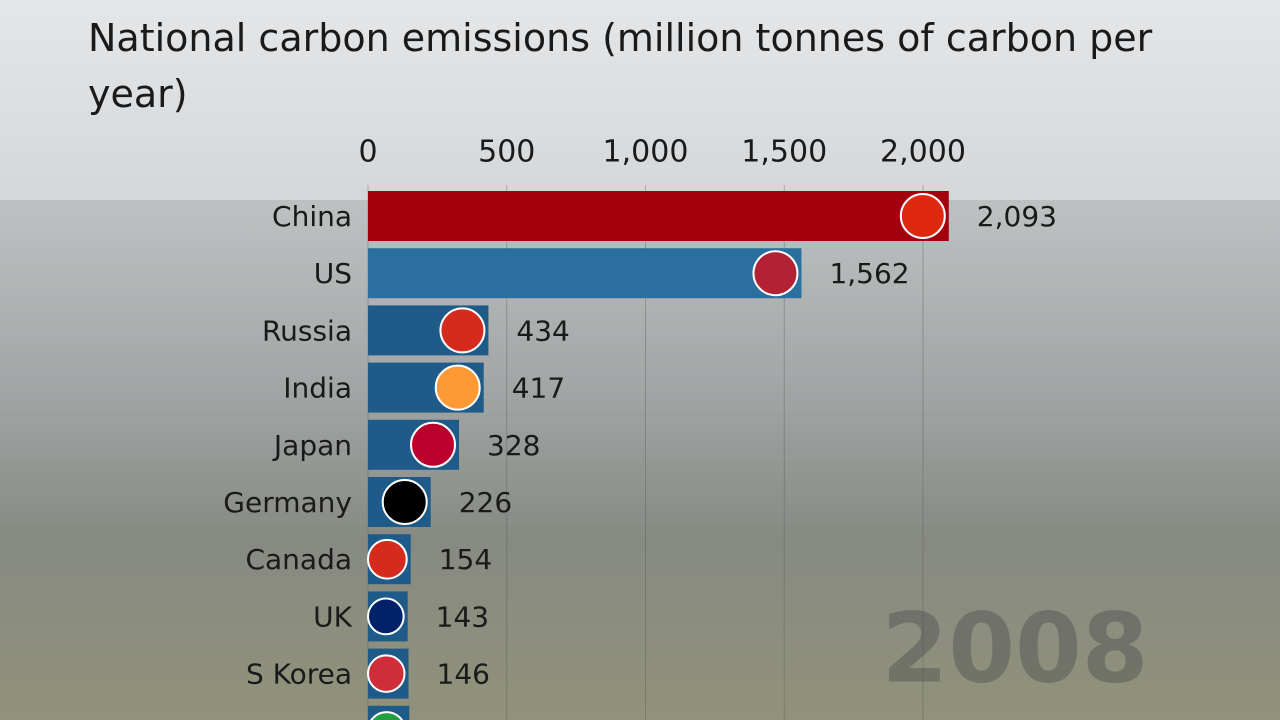 Image resolution: width=1280 pixels, height=720 pixels. I want to click on value-label: 1,562, so click(869, 273).